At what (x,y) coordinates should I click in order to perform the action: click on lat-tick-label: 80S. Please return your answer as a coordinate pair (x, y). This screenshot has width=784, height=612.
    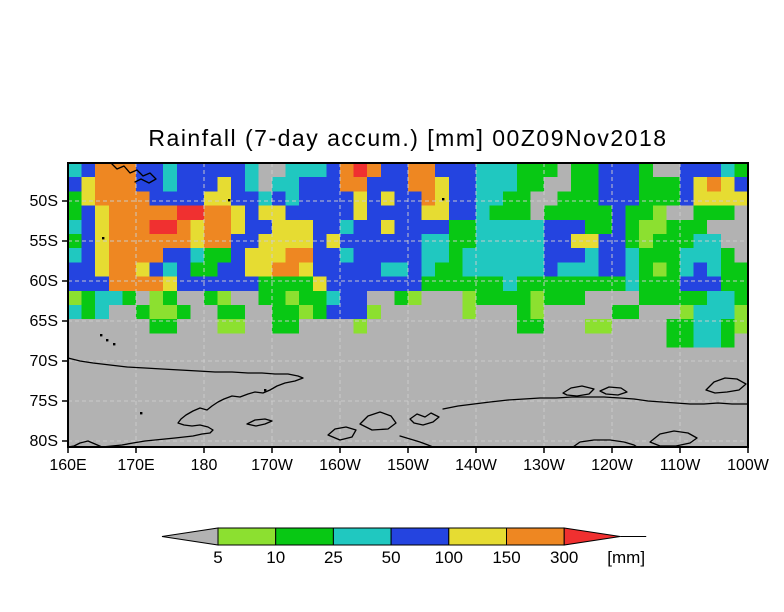
    Looking at the image, I should click on (44, 441).